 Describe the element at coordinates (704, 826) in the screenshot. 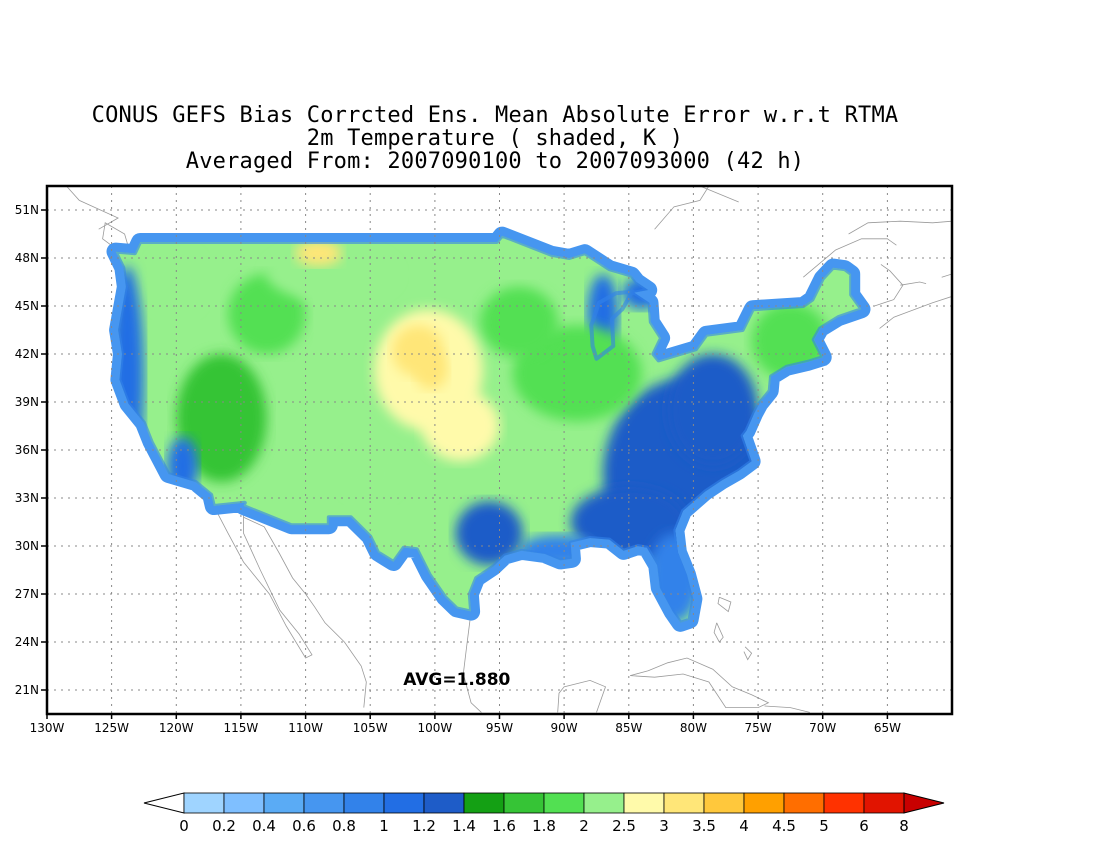

I see `colorbar-label: 3.5` at that location.